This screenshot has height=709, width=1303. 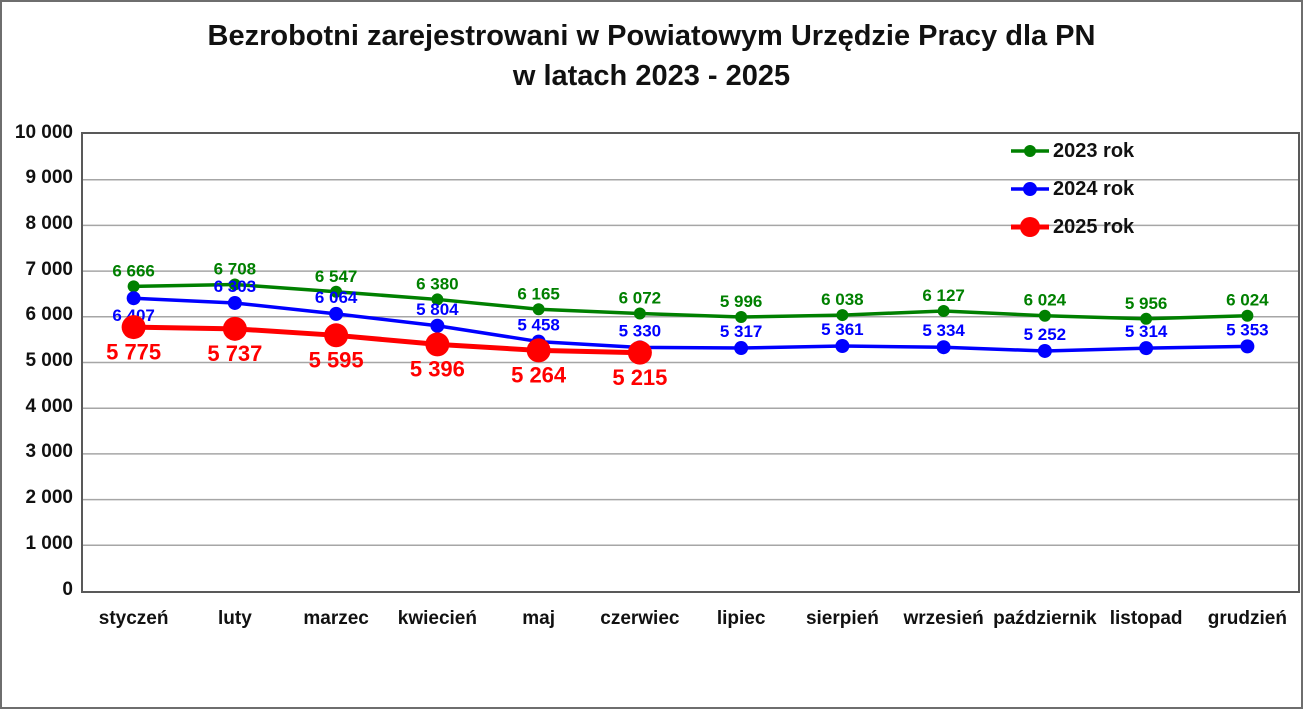 What do you see at coordinates (1094, 150) in the screenshot?
I see `legend-label-2023: 2023 rok` at bounding box center [1094, 150].